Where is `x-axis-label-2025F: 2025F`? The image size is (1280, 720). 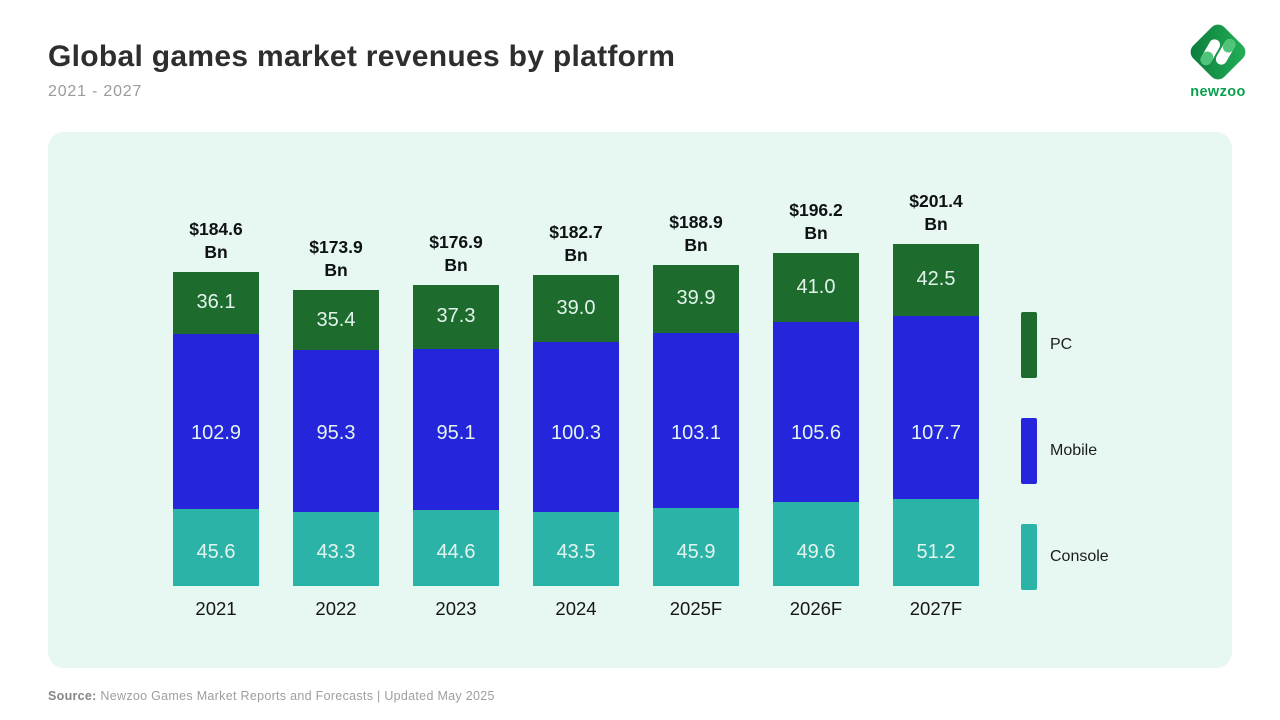
x-axis-label-2025F: 2025F is located at coordinates (696, 608).